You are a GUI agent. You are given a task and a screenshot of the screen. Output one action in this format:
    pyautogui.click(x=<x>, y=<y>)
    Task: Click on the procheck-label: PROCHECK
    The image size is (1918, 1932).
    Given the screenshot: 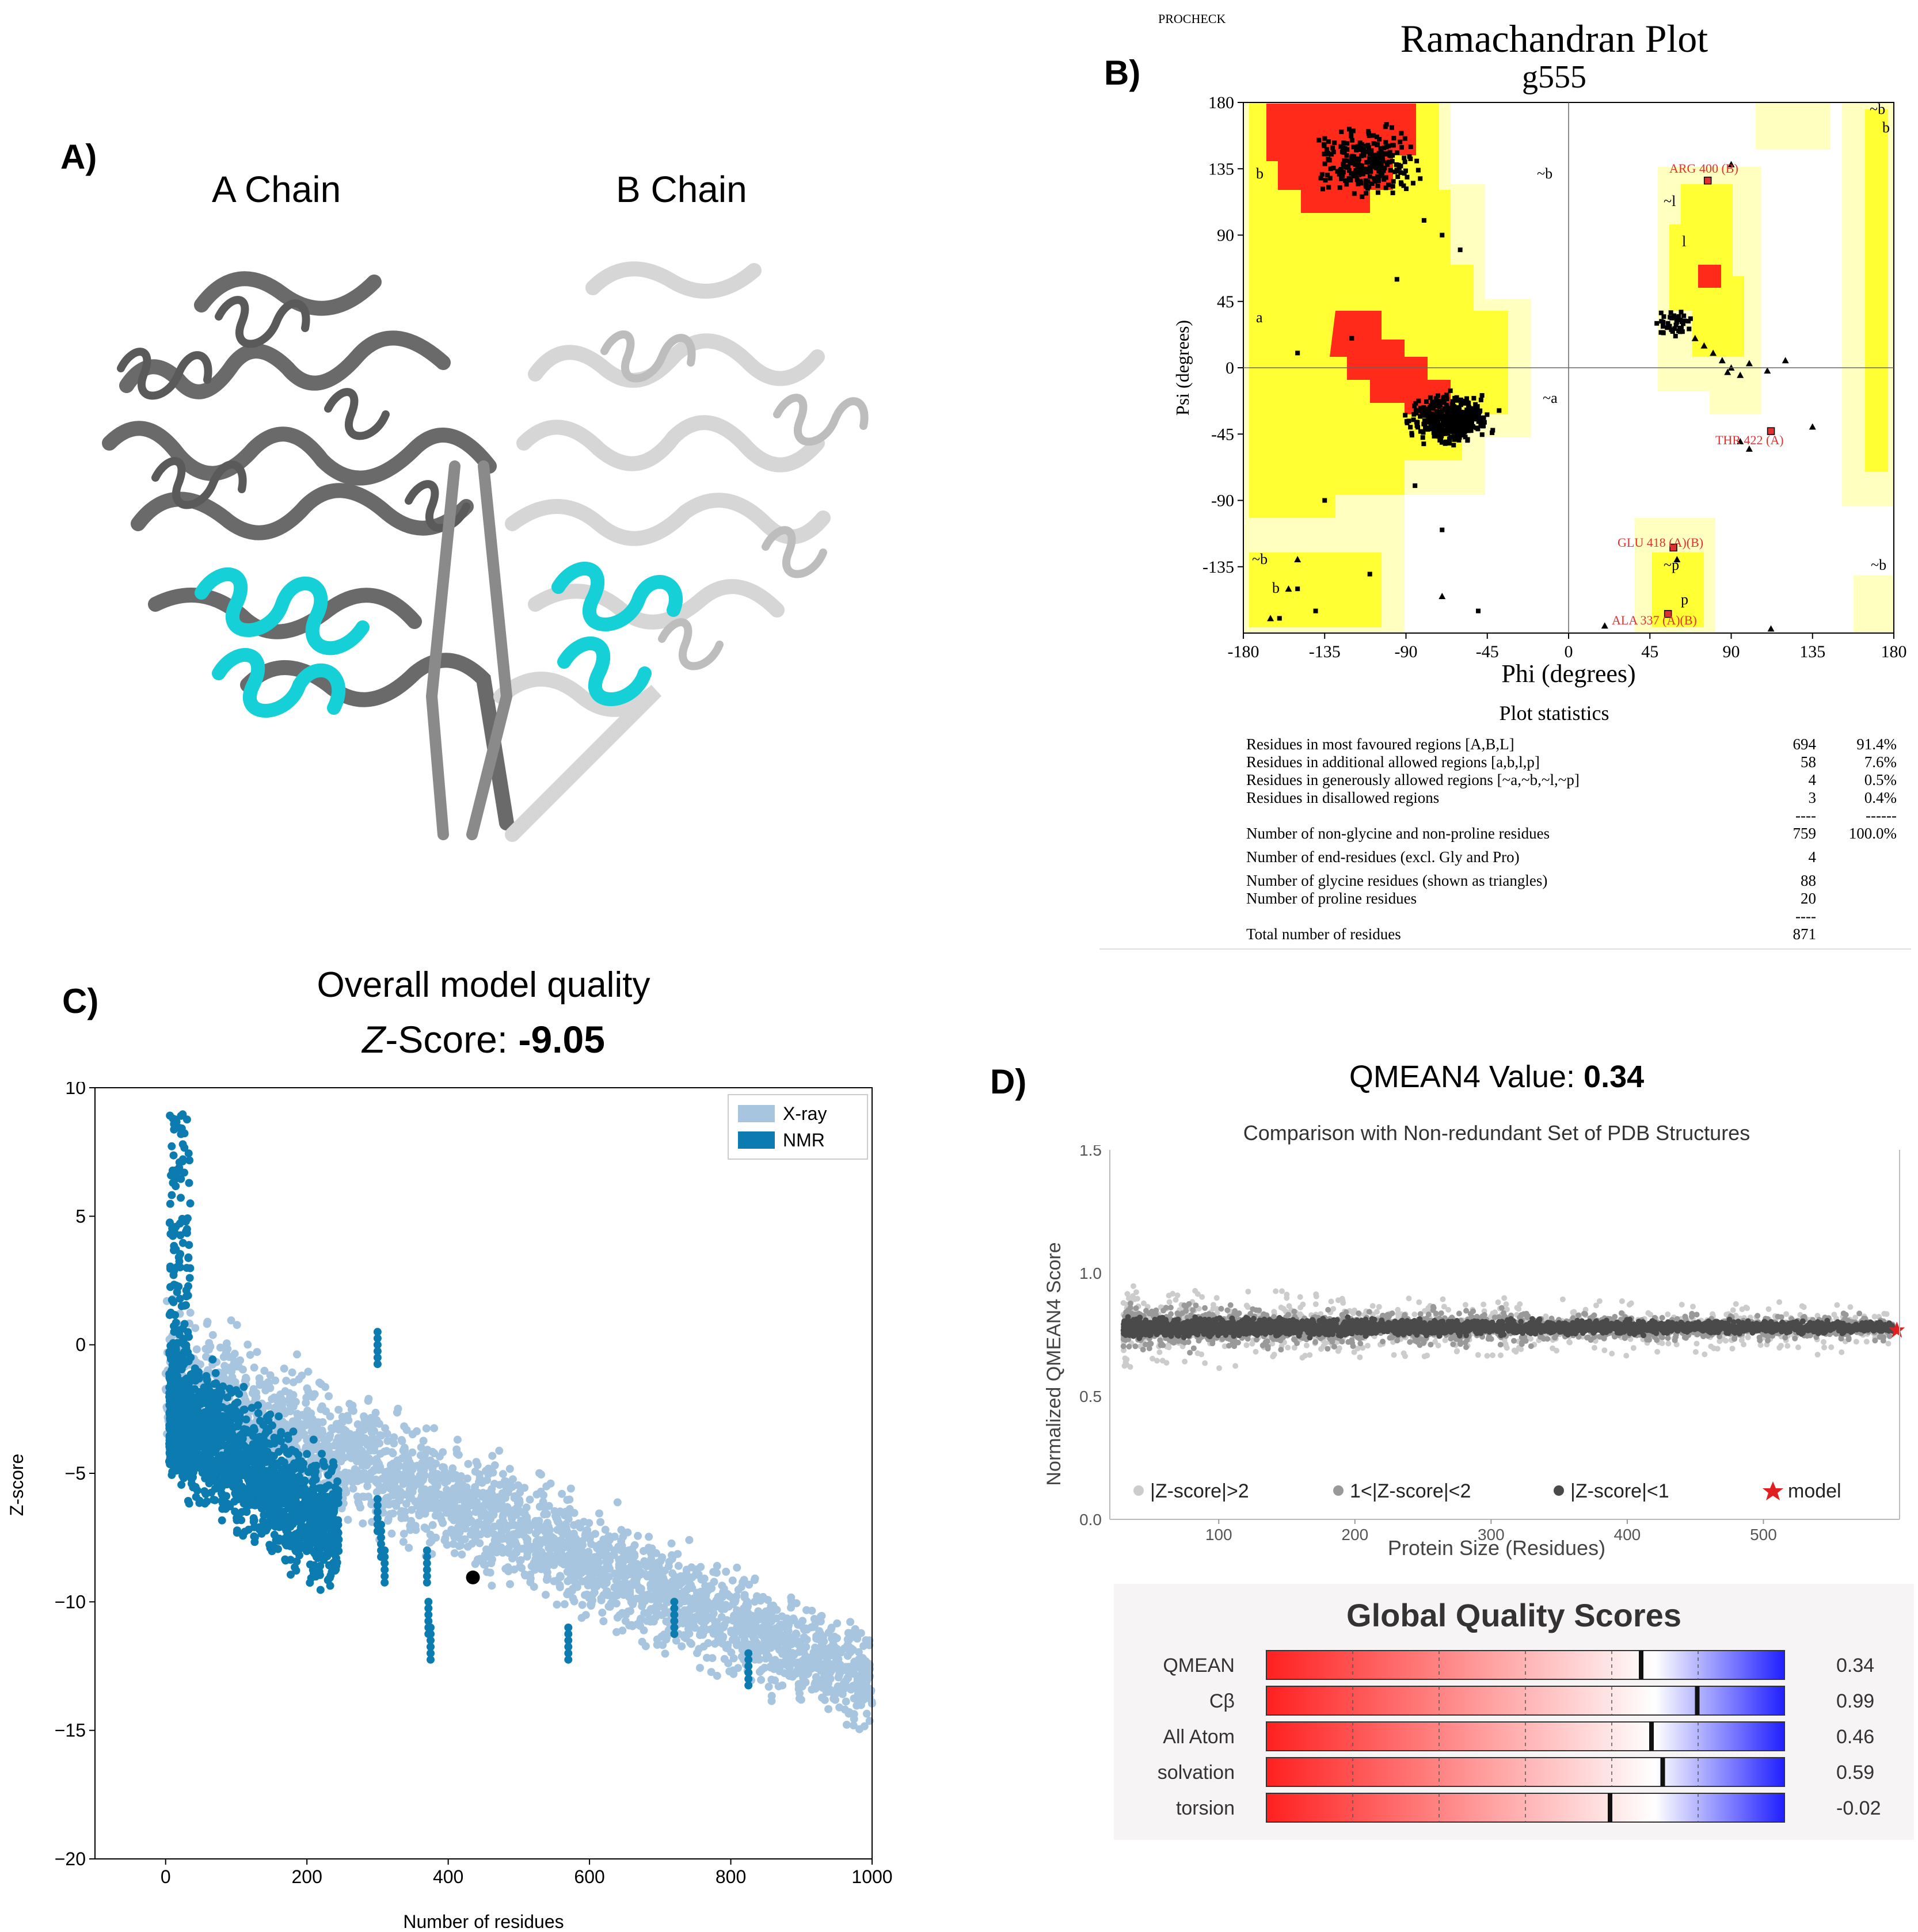 What is the action you would take?
    pyautogui.click(x=1192, y=19)
    